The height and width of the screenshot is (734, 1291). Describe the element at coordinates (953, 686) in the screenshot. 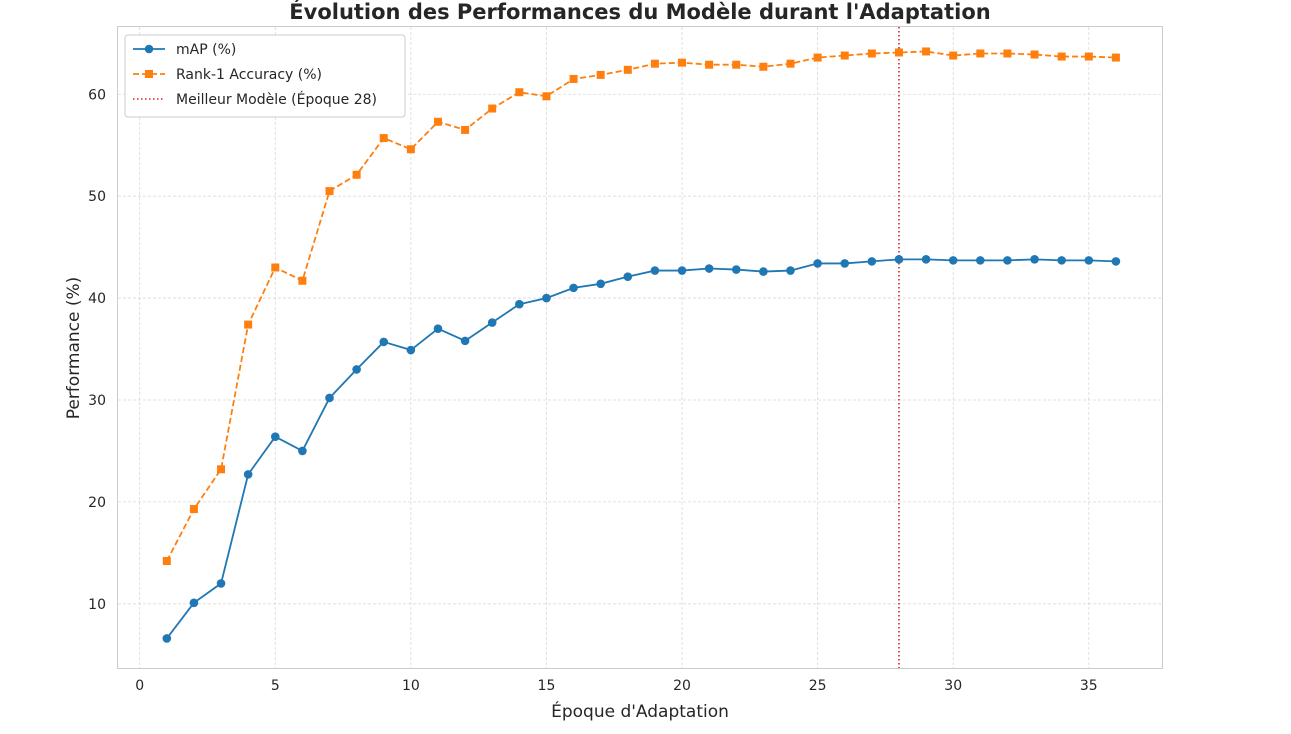

I see `x-tick-label: 30` at that location.